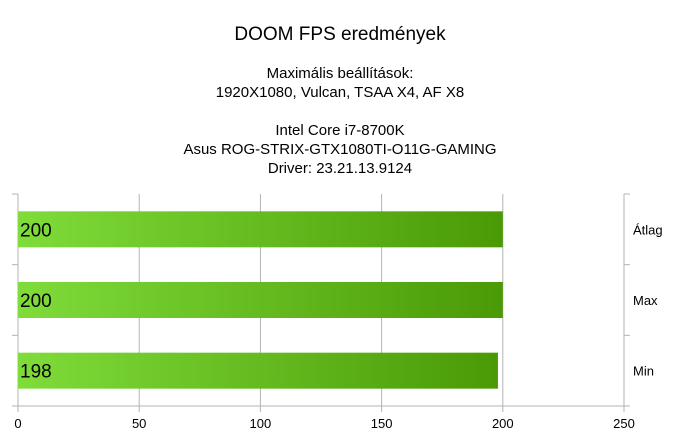 This screenshot has width=680, height=443. What do you see at coordinates (624, 423) in the screenshot?
I see `x-tick-label: 250` at bounding box center [624, 423].